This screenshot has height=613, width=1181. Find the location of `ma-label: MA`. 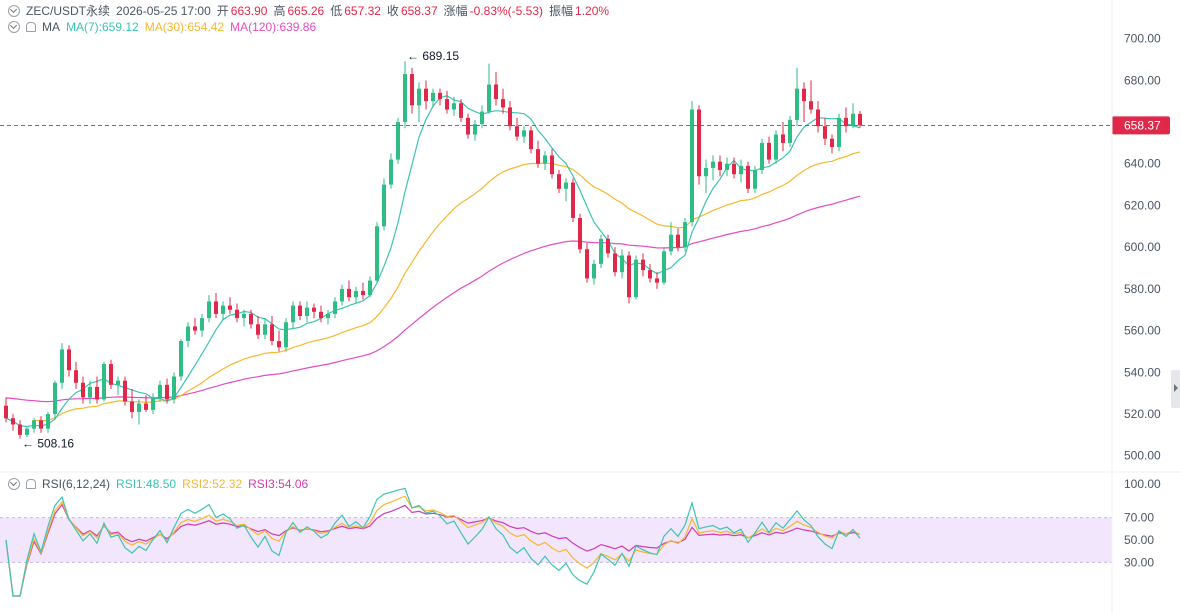

ma-label: MA is located at coordinates (51, 27).